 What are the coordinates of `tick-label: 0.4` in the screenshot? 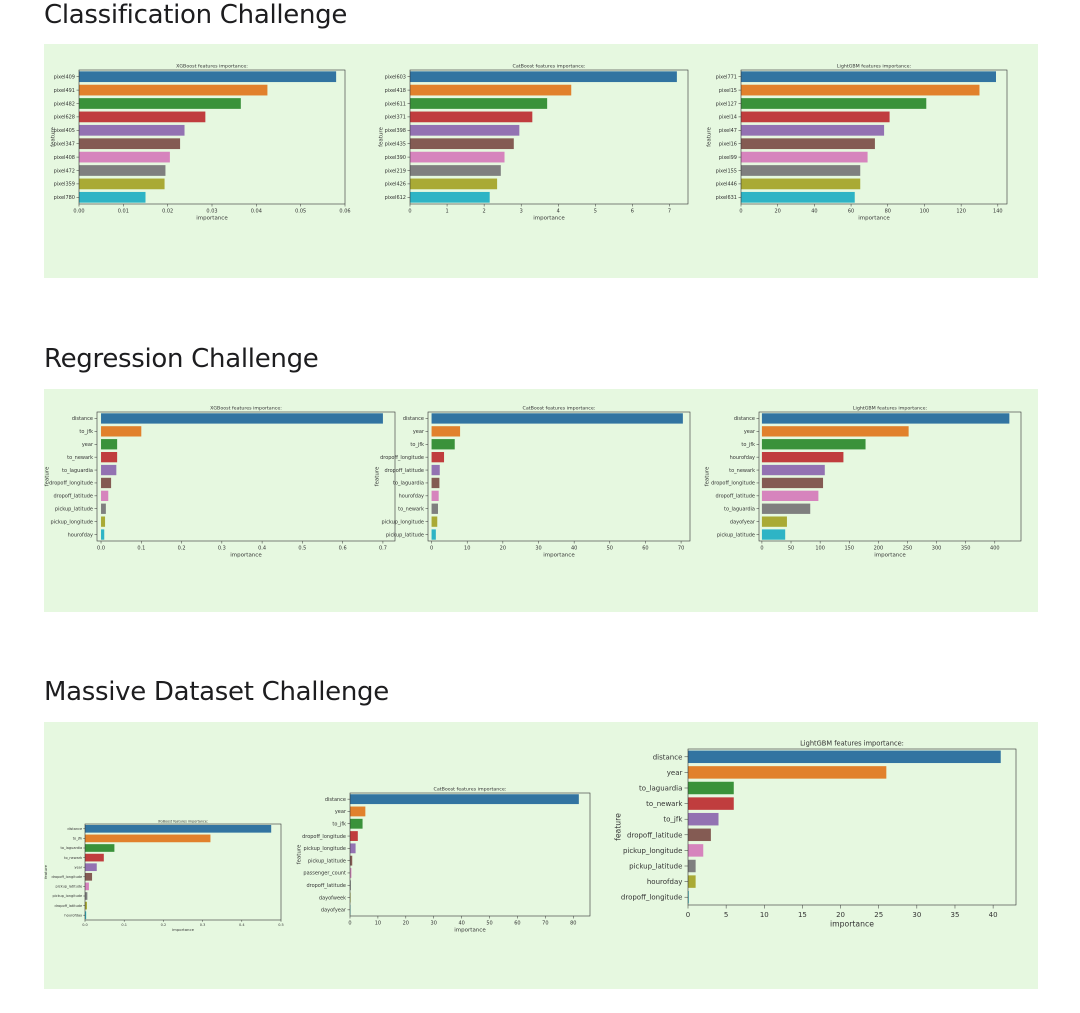 It's located at (242, 925).